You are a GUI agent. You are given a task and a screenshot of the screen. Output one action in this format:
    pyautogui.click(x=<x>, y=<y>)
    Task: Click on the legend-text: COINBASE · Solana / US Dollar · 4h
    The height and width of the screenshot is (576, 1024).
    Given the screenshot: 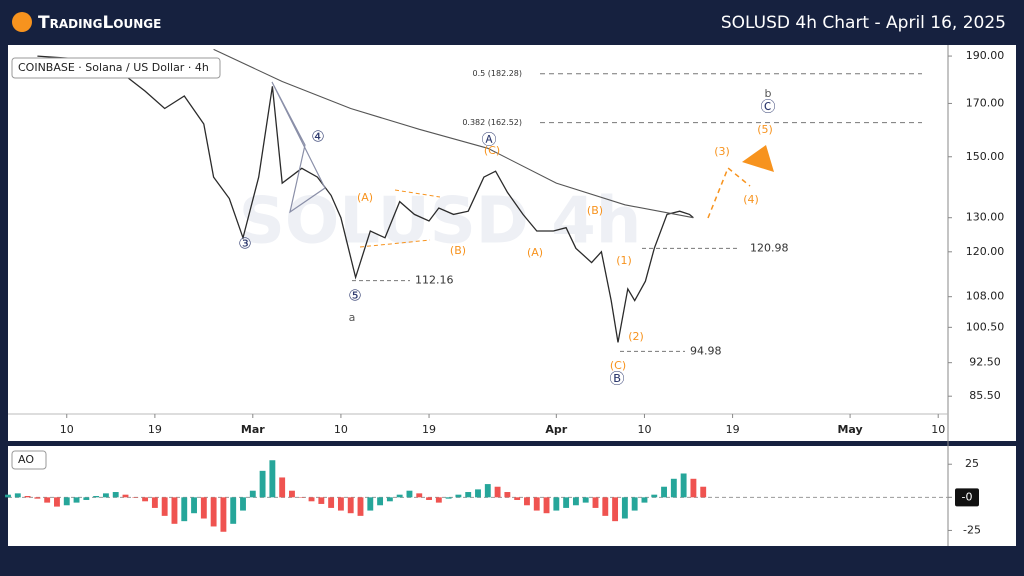 What is the action you would take?
    pyautogui.click(x=113, y=67)
    